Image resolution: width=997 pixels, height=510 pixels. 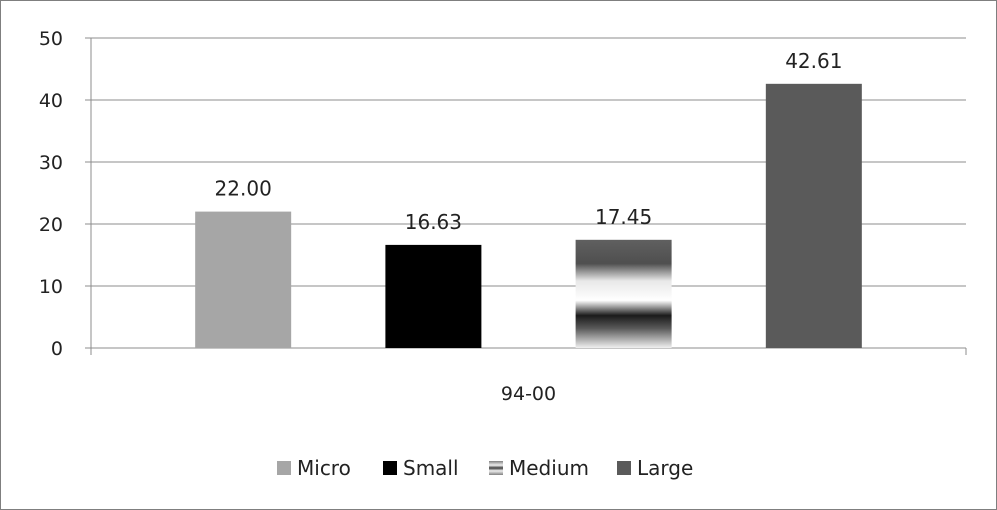 I want to click on legend-item-small: Small, so click(x=421, y=468).